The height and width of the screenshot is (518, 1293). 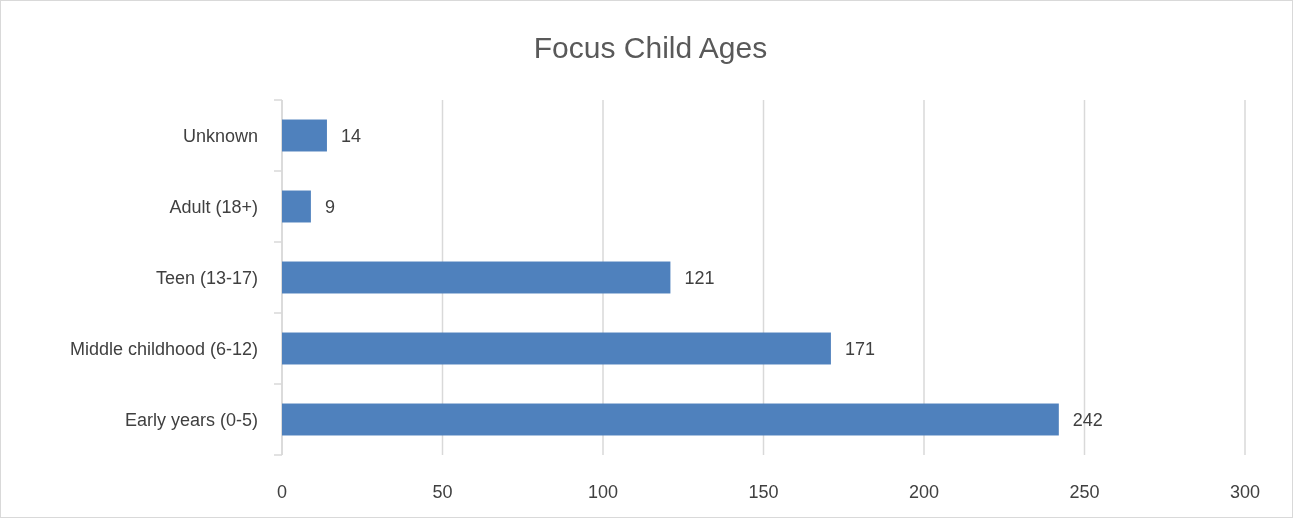 What do you see at coordinates (350, 135) in the screenshot?
I see `data-label: 14` at bounding box center [350, 135].